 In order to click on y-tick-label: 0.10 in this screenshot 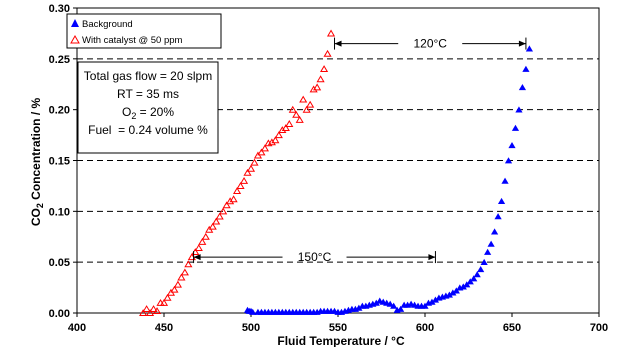, I will do `click(59, 212)`.